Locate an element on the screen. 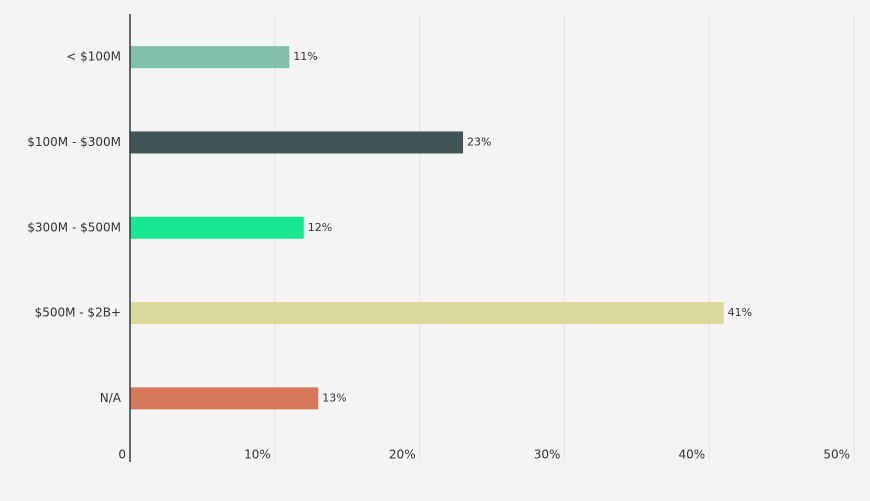 Image resolution: width=870 pixels, height=501 pixels. x-tick-label: 30% is located at coordinates (547, 455).